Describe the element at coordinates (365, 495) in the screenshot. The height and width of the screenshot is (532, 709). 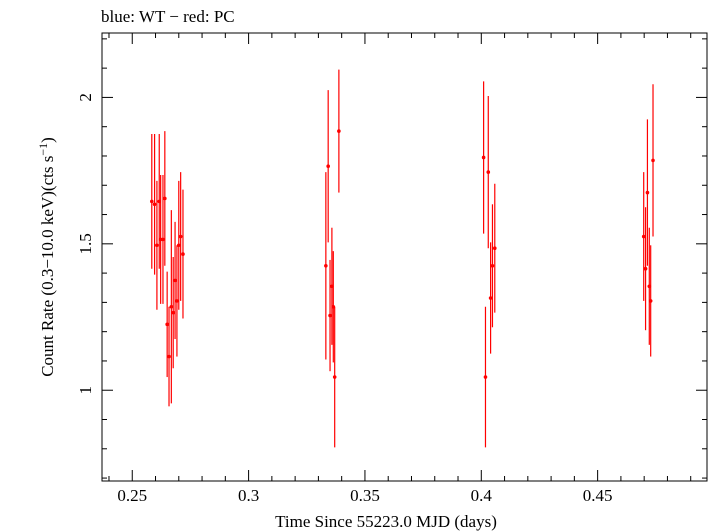
I see `x-tick-label: 0.35` at that location.